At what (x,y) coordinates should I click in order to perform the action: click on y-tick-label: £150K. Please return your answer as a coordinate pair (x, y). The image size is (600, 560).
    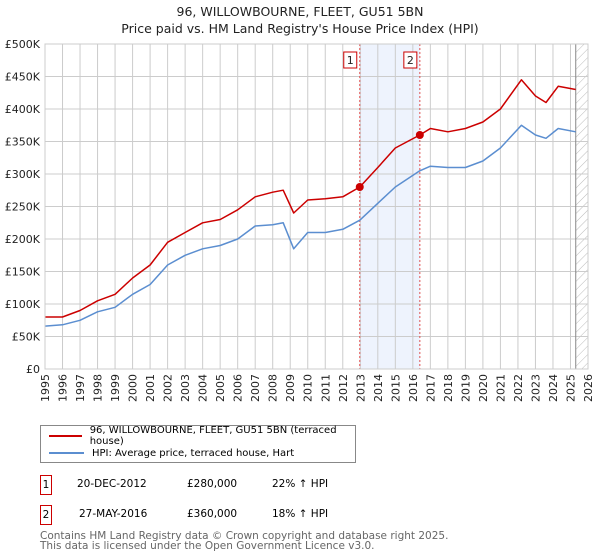
    Looking at the image, I should click on (23, 272).